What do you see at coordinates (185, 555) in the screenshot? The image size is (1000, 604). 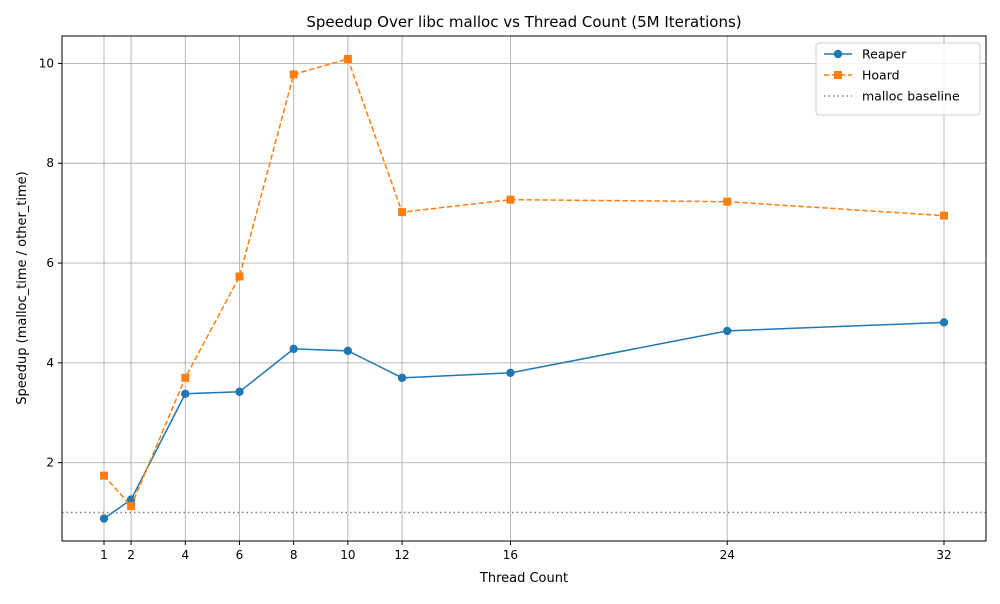 I see `x-tick-label: 4` at bounding box center [185, 555].